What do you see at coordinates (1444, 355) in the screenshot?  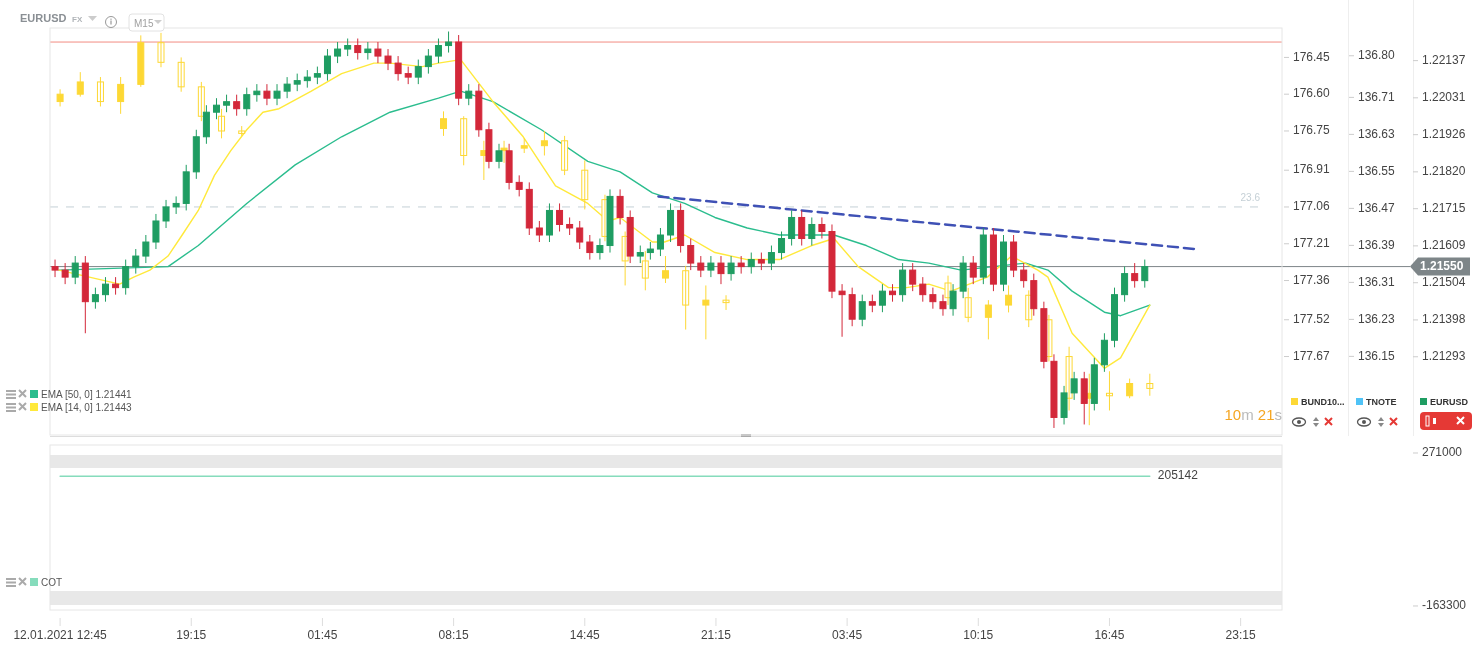 I see `y-tick-label: 1.21293` at bounding box center [1444, 355].